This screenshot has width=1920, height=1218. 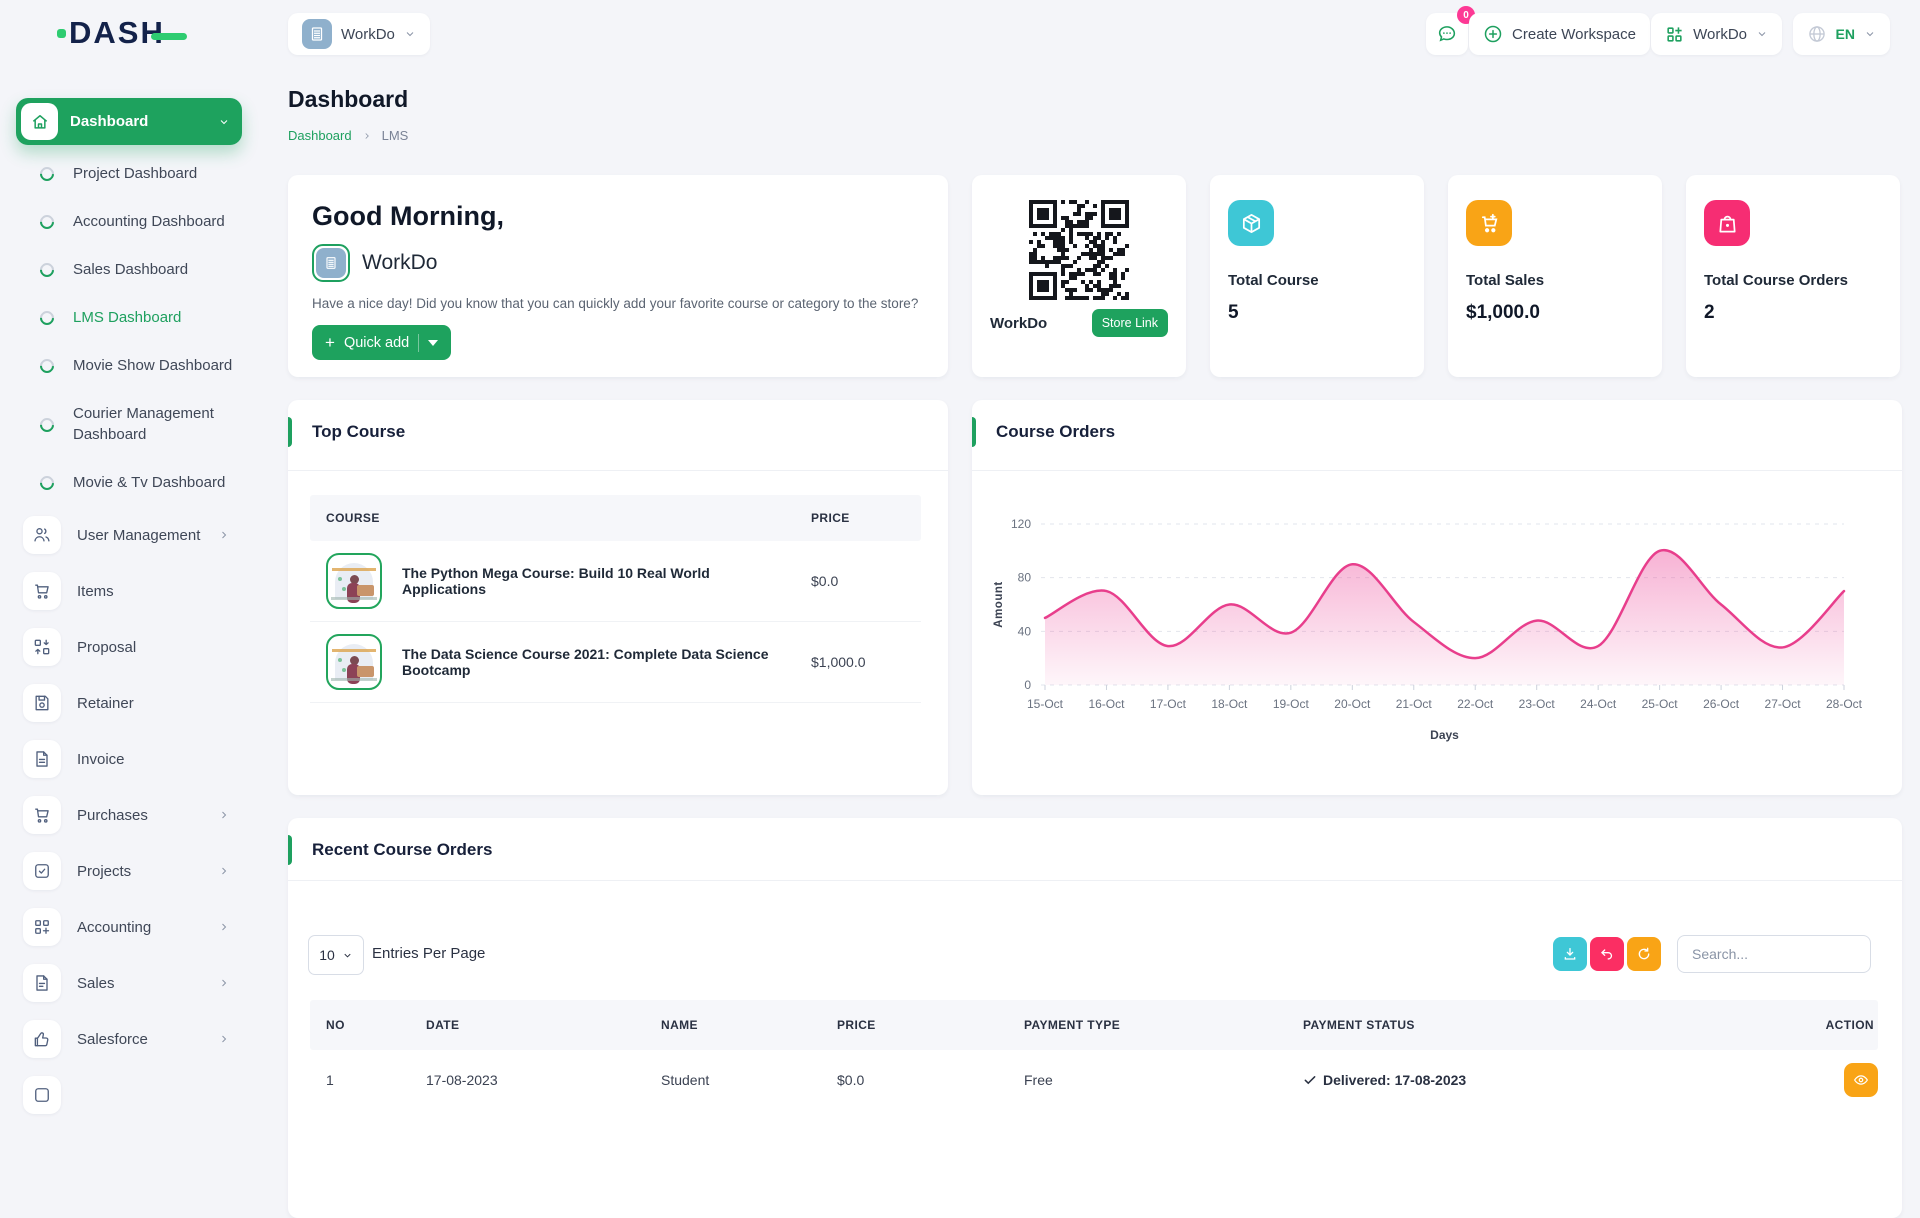 What do you see at coordinates (129, 270) in the screenshot?
I see `sidebar-item-sales-dashboard: Sales Dashboard` at bounding box center [129, 270].